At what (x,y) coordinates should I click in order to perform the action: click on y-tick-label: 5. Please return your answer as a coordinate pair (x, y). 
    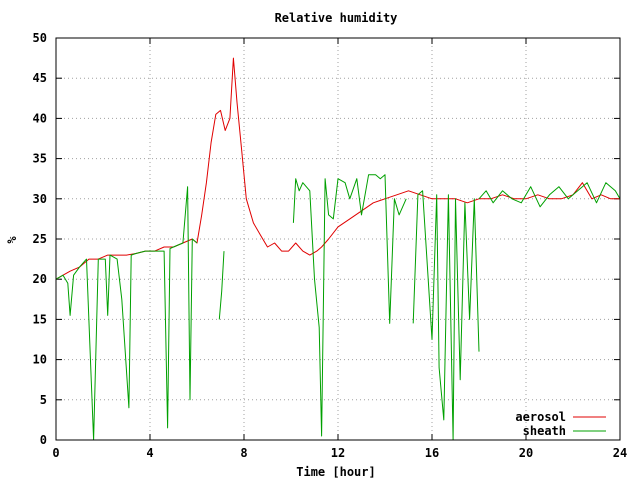
    Looking at the image, I should click on (43, 400).